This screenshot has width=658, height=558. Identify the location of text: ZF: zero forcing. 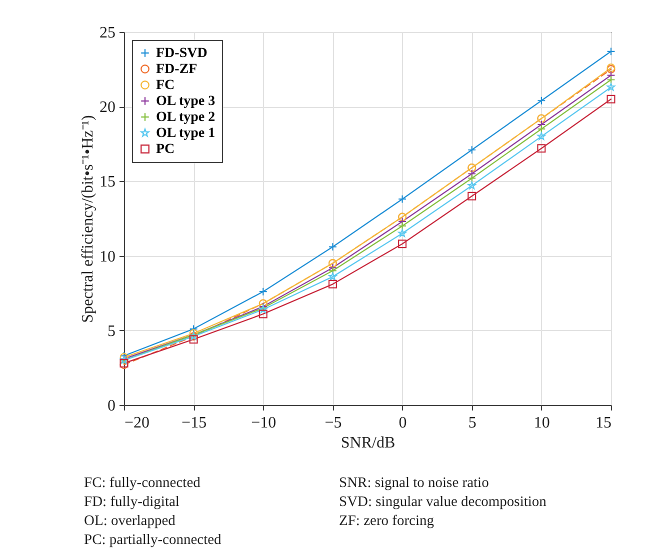
(387, 521).